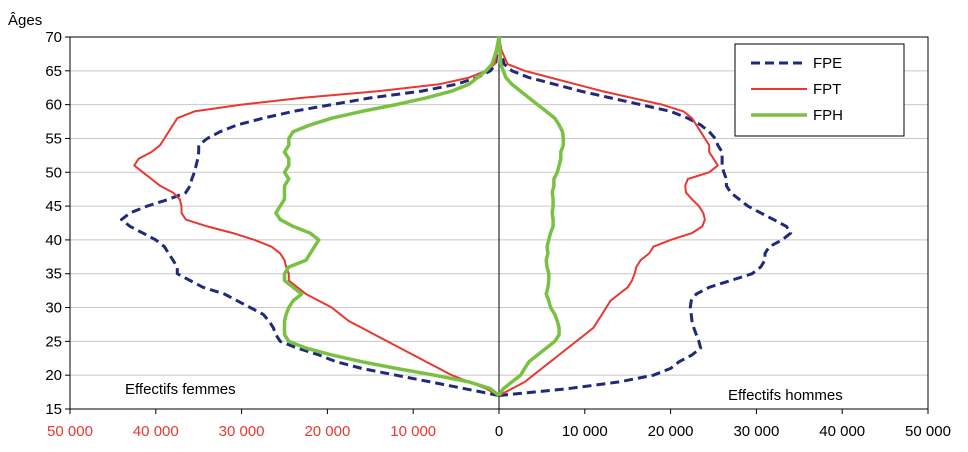  I want to click on x-tick-label: 0, so click(499, 431).